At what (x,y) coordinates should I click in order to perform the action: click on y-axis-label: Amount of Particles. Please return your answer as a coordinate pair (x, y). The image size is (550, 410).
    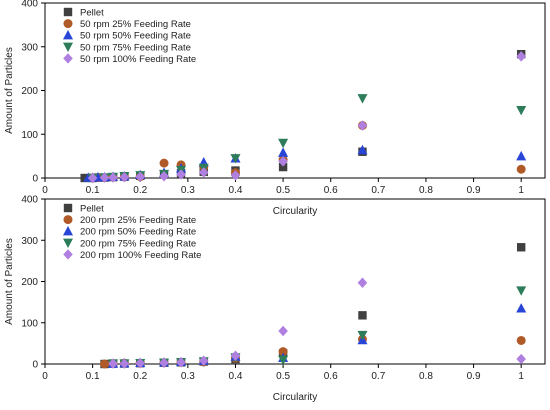
    Looking at the image, I should click on (9, 90).